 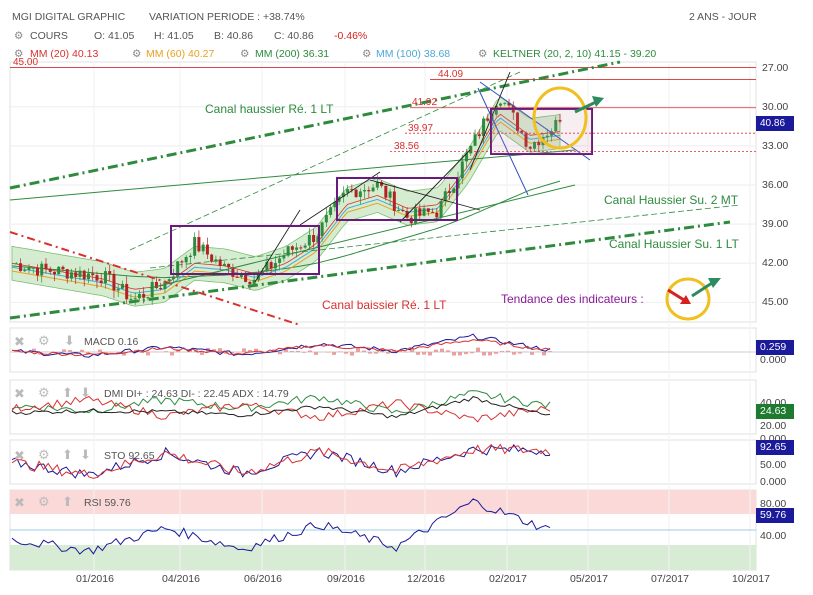 I want to click on ma20-legend: MM (20) 40.13, so click(x=64, y=54).